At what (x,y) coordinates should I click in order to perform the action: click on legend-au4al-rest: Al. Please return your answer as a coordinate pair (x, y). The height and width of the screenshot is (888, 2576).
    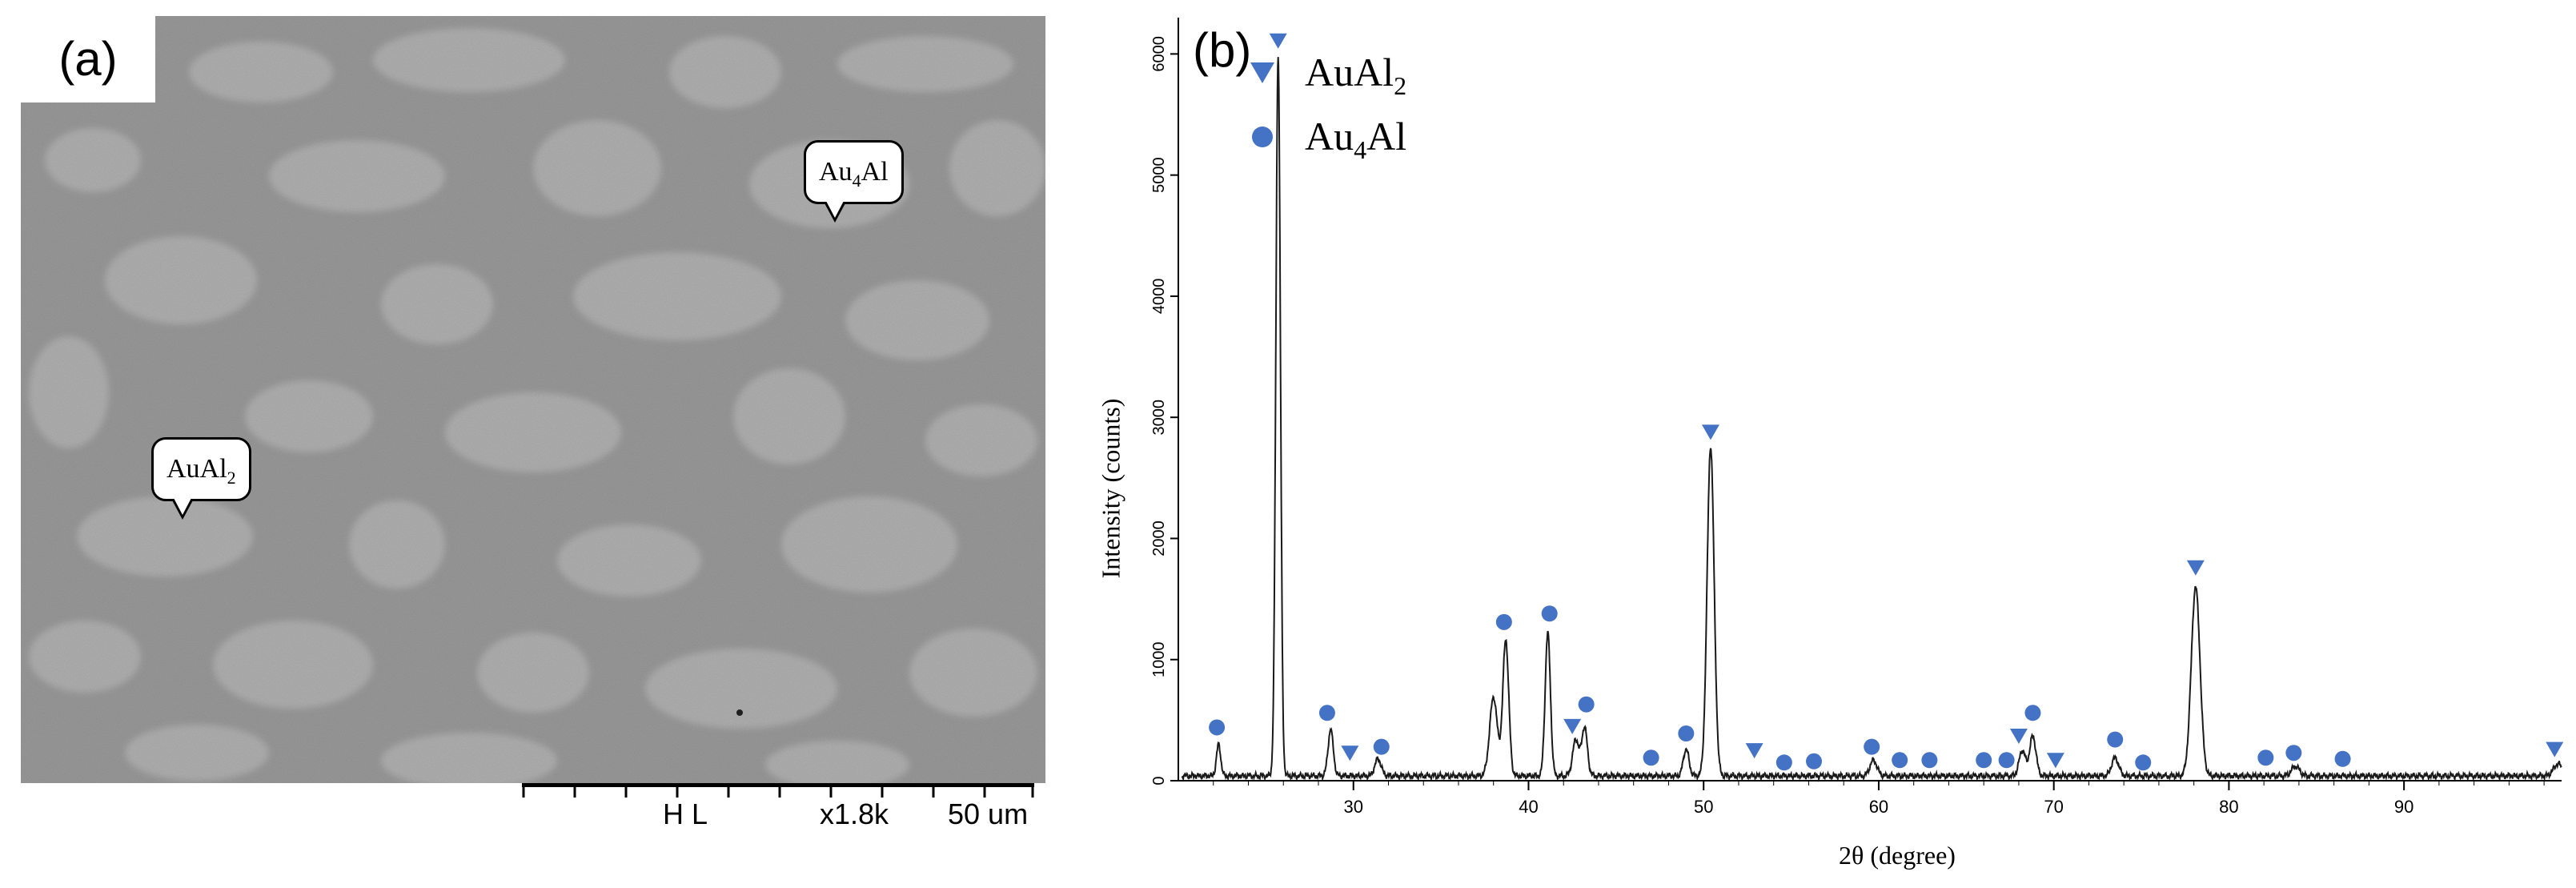
    Looking at the image, I should click on (1386, 136).